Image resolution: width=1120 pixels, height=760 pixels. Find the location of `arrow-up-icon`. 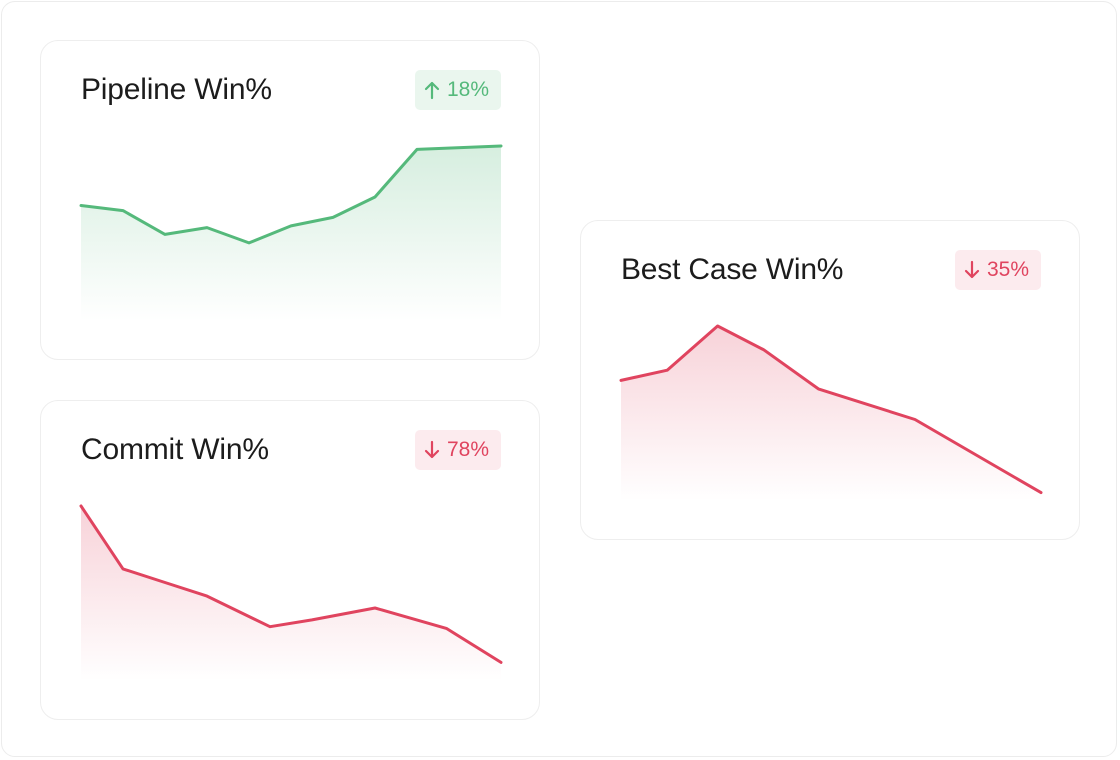

arrow-up-icon is located at coordinates (432, 90).